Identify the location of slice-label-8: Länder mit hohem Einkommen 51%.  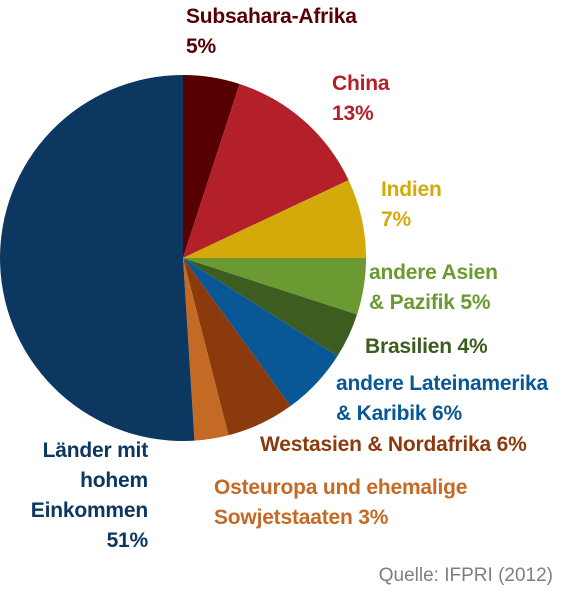
(74, 496).